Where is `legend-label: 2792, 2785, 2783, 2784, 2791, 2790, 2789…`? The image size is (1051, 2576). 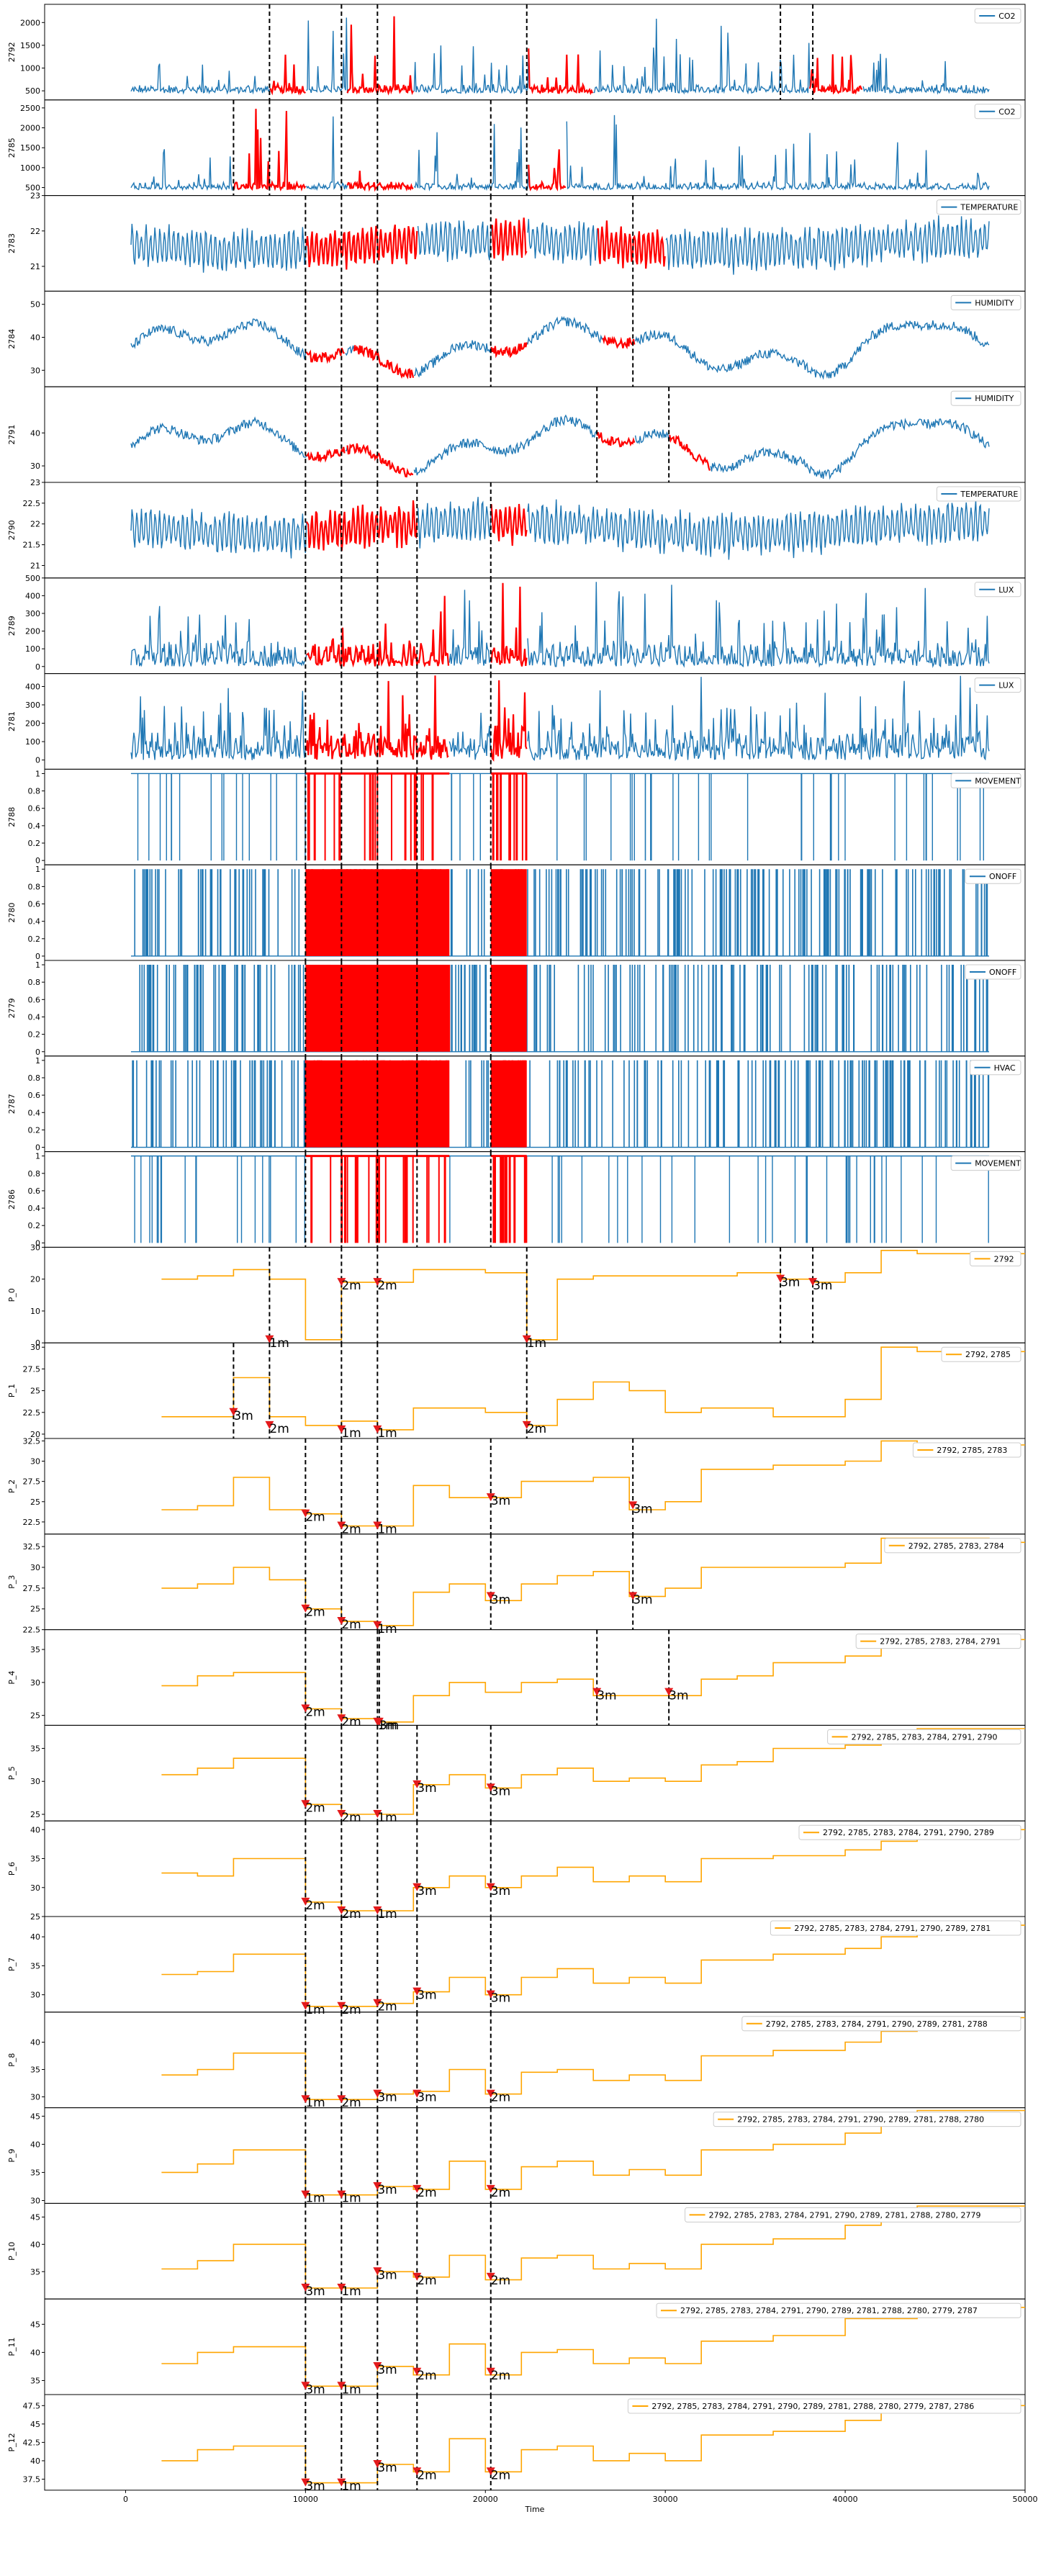 legend-label: 2792, 2785, 2783, 2784, 2791, 2790, 2789… is located at coordinates (877, 2024).